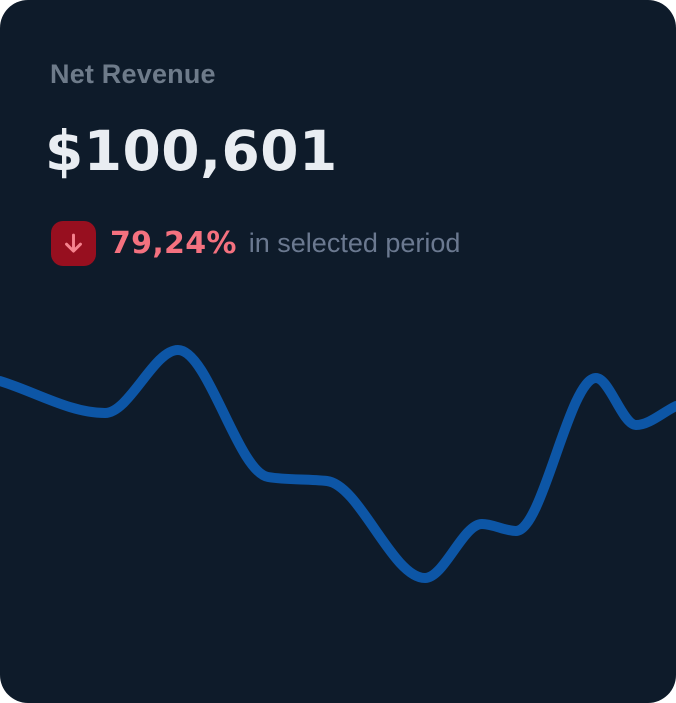 This screenshot has width=676, height=703. I want to click on change-caption: in selected period, so click(354, 243).